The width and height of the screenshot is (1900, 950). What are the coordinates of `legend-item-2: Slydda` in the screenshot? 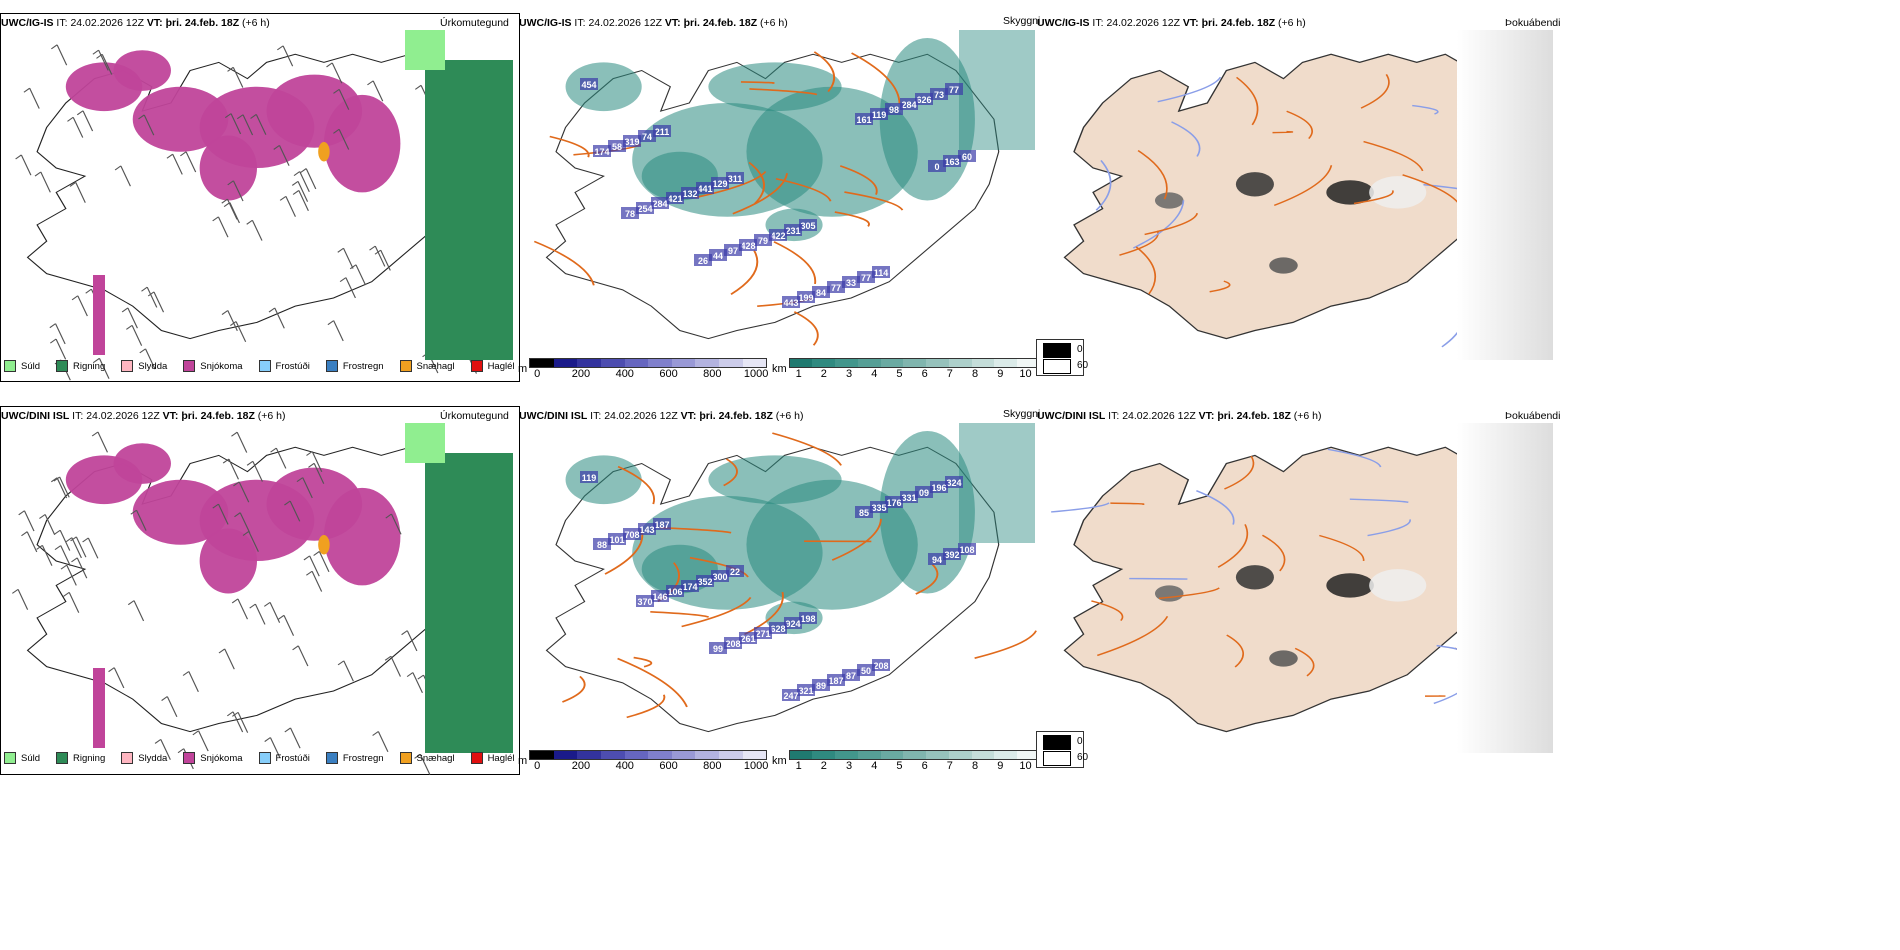 It's located at (144, 758).